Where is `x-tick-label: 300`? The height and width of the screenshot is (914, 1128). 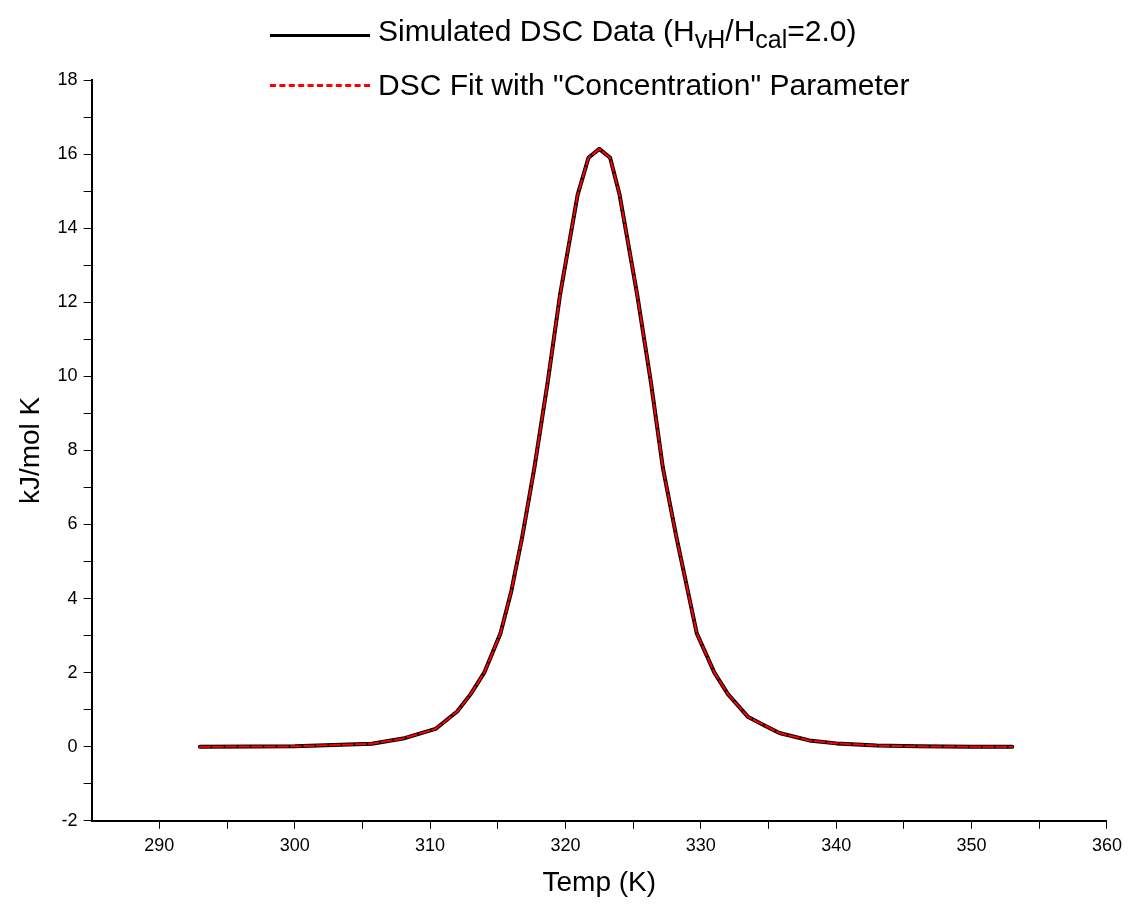
x-tick-label: 300 is located at coordinates (294, 844).